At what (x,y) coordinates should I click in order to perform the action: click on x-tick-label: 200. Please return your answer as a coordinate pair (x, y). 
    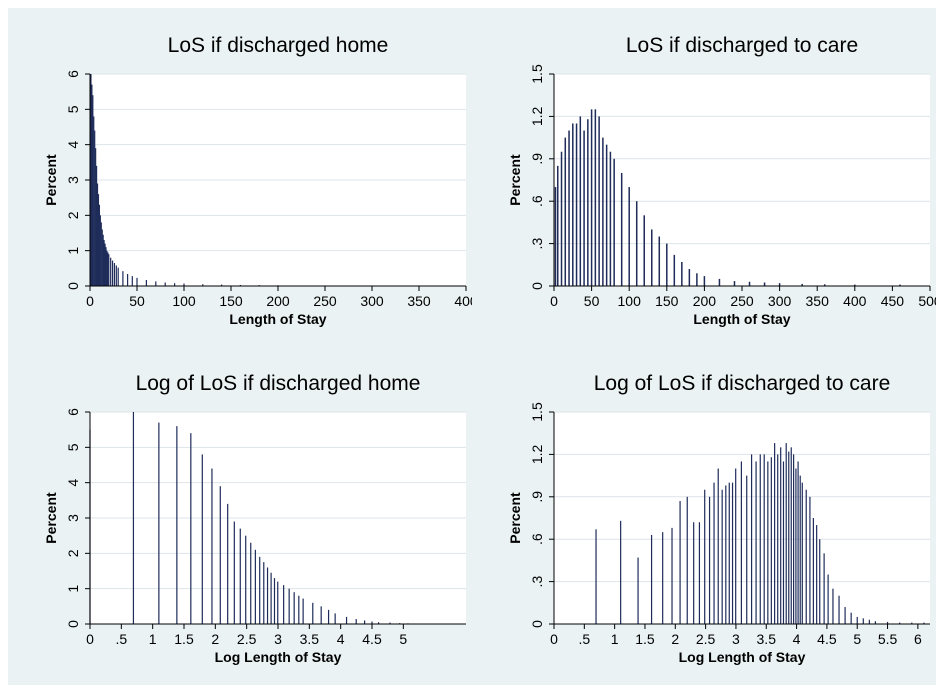
    Looking at the image, I should click on (705, 301).